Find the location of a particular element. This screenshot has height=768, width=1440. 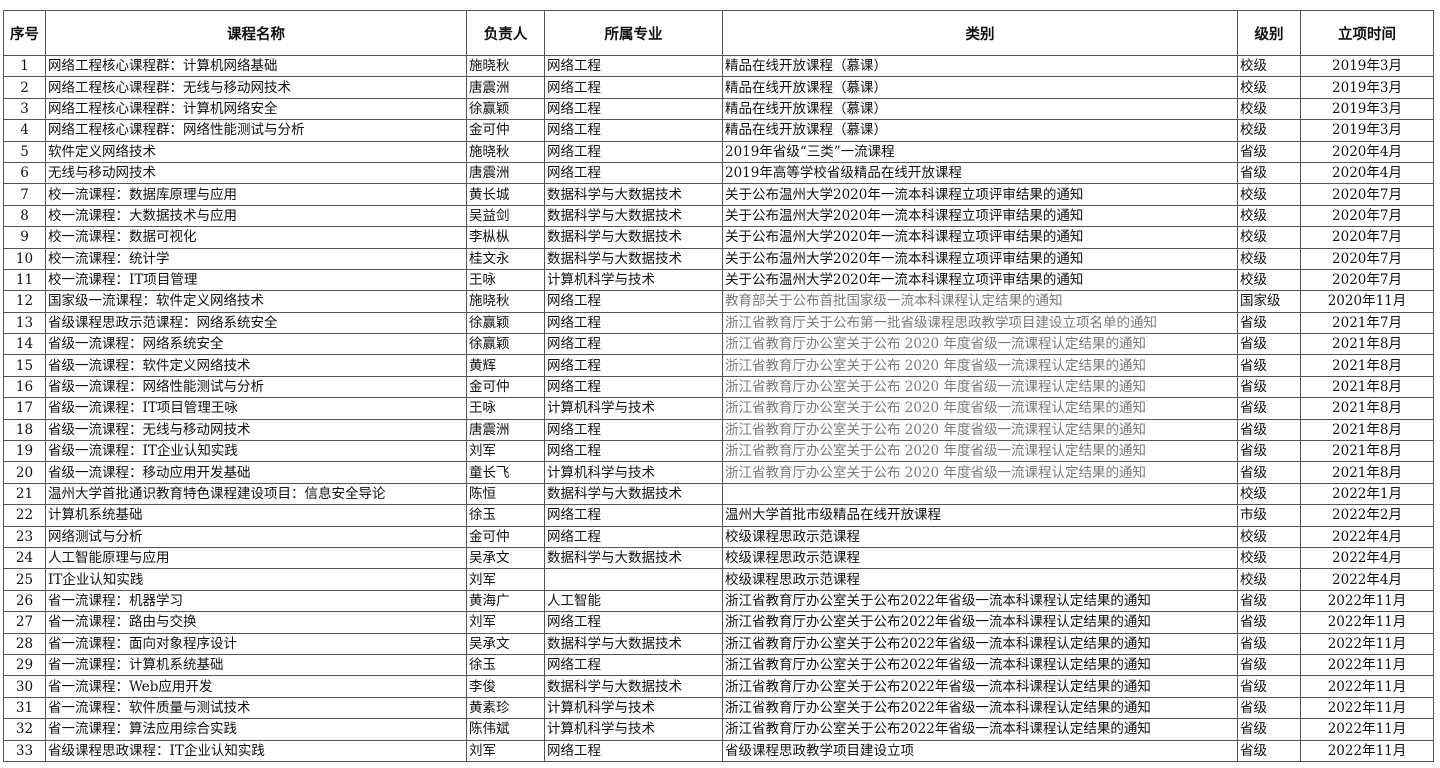

cell-major is located at coordinates (633, 579).